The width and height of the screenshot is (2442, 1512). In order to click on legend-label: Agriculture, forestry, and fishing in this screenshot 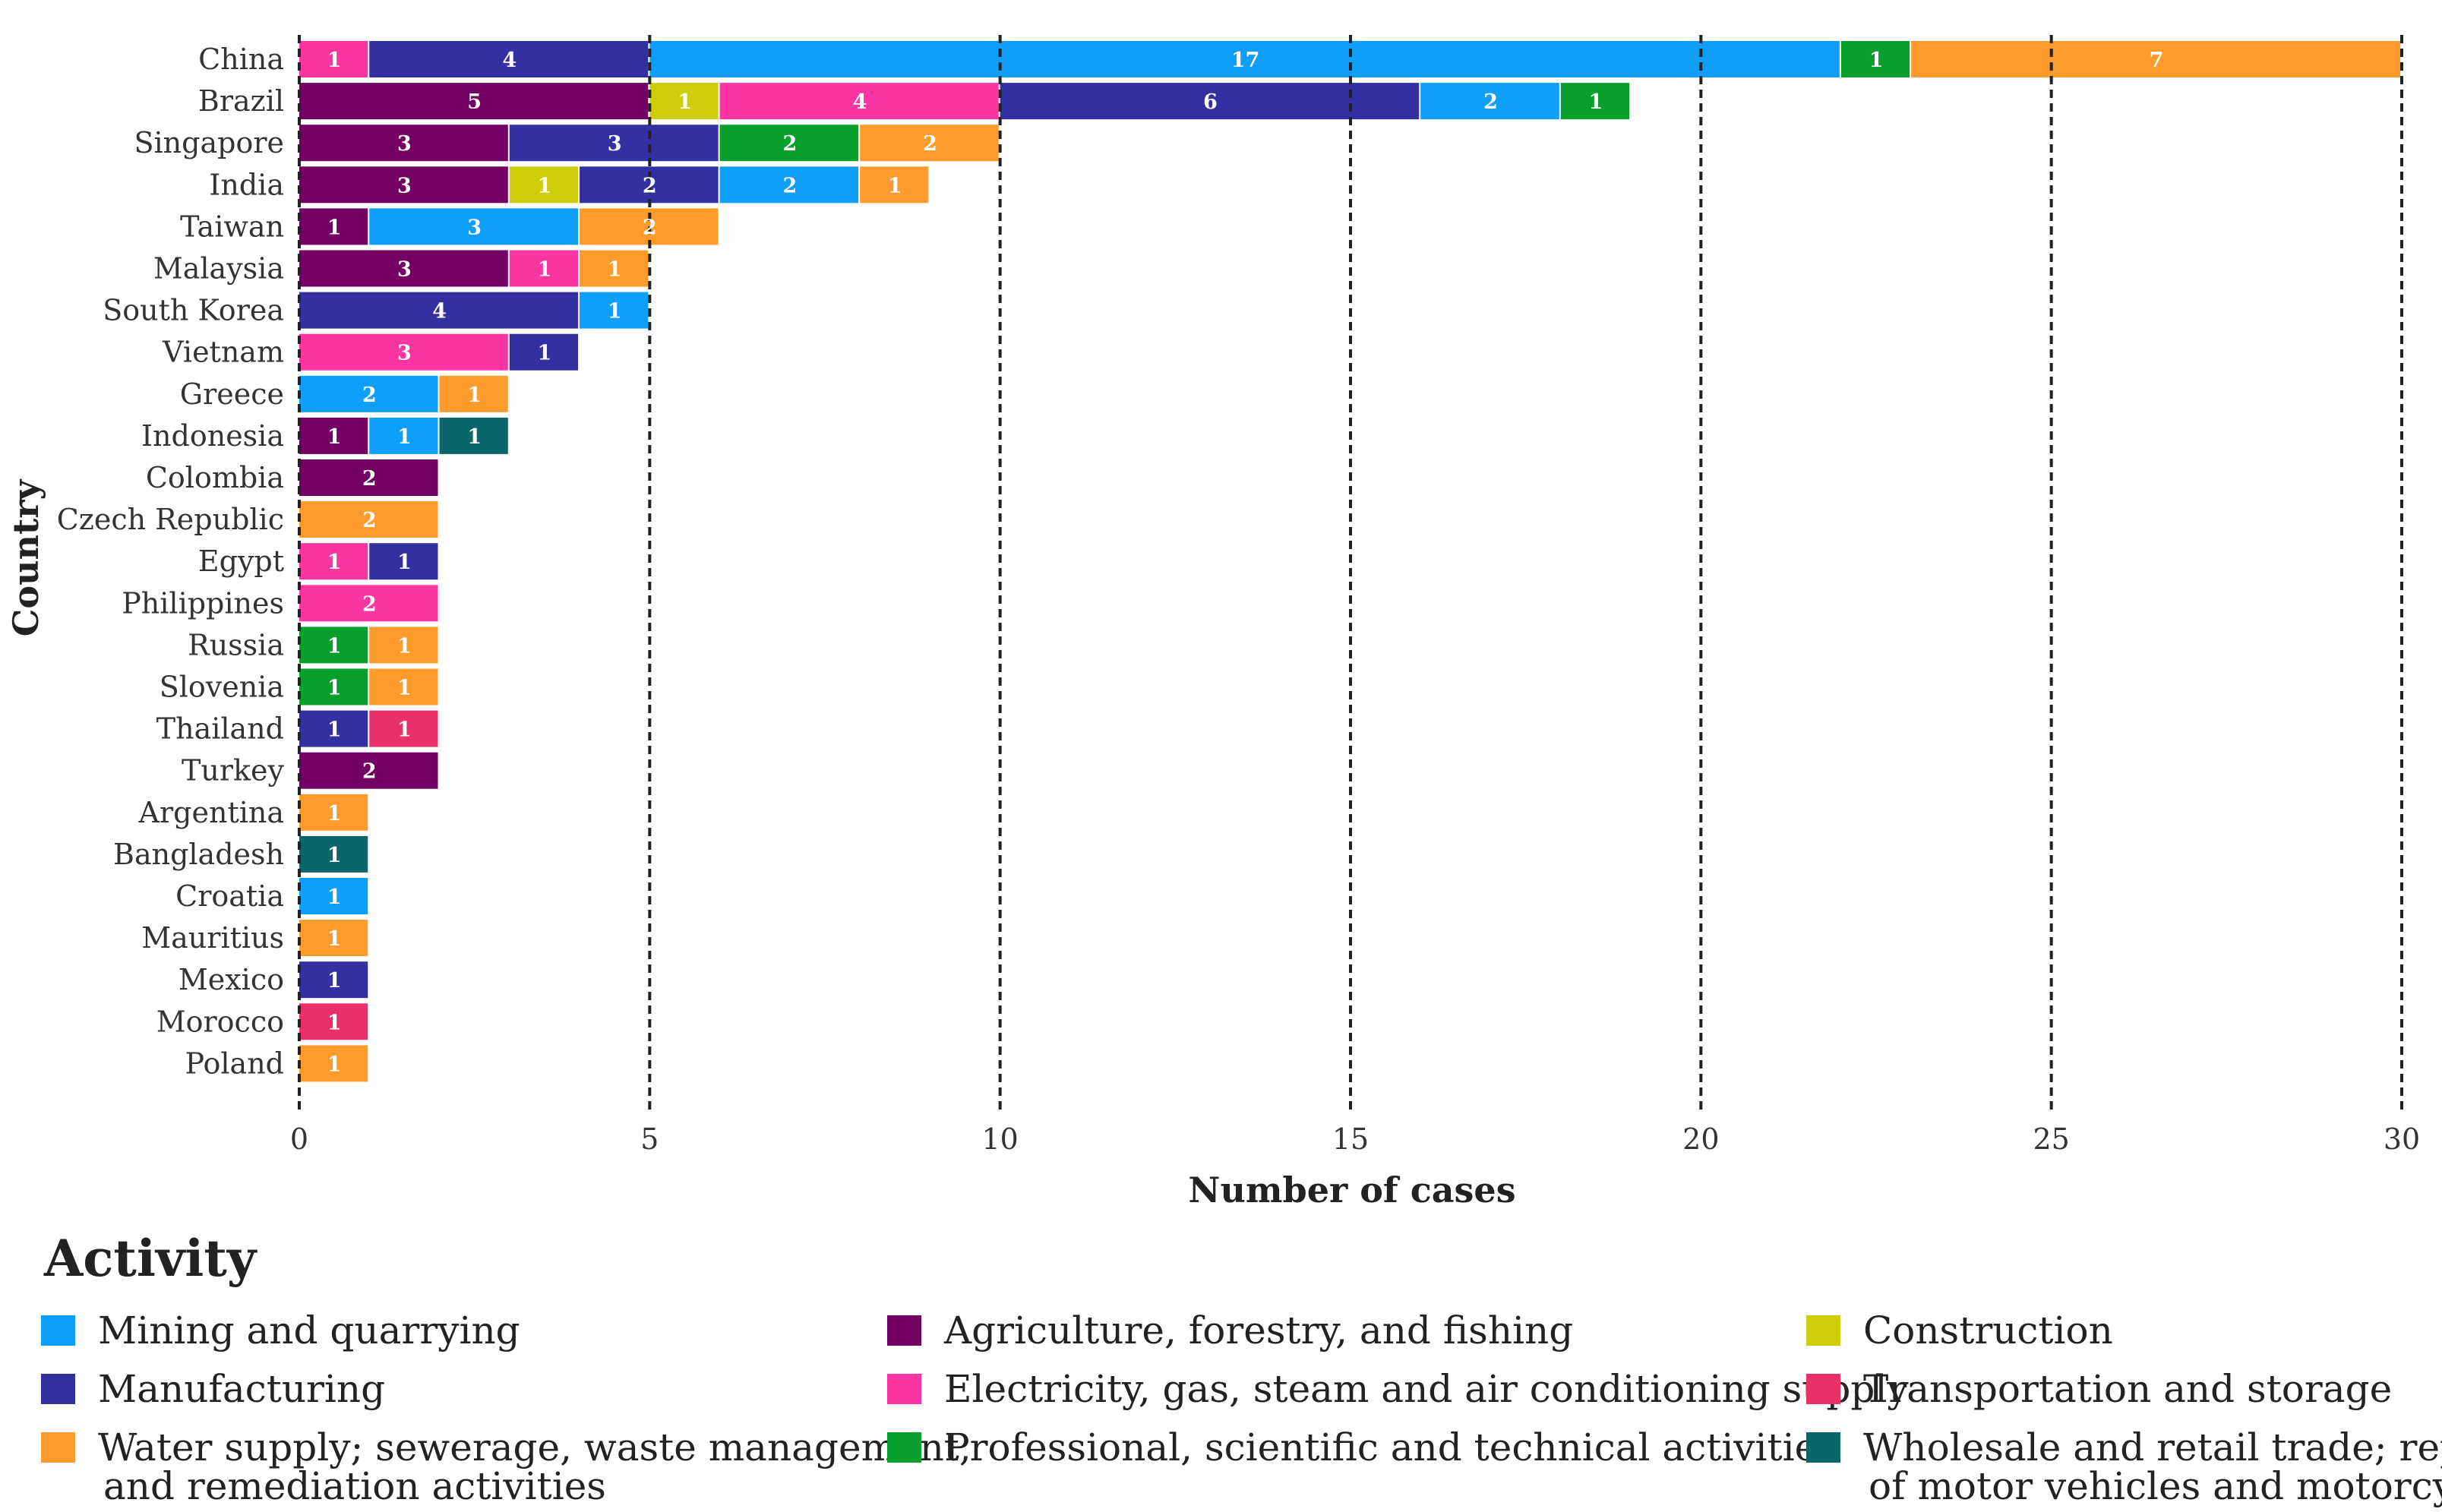, I will do `click(1258, 1330)`.